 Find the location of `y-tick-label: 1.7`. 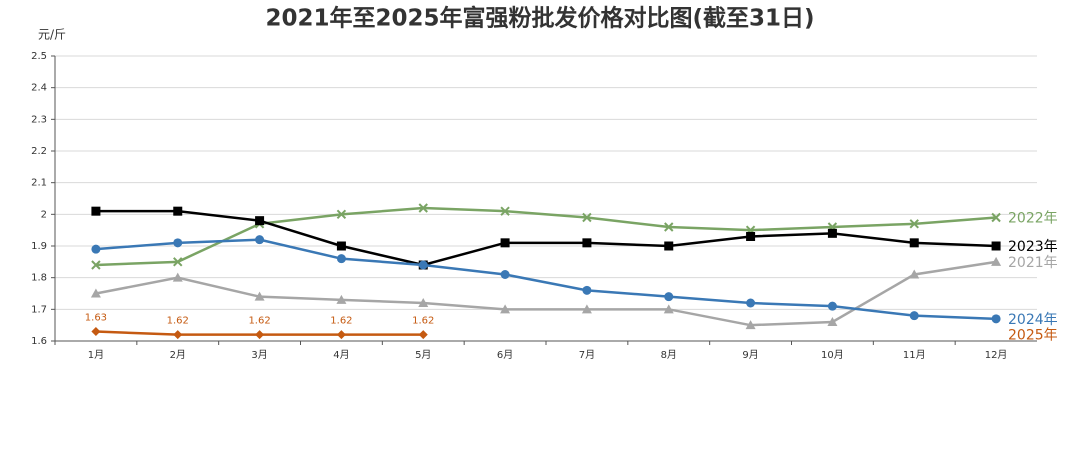

y-tick-label: 1.7 is located at coordinates (39, 309).